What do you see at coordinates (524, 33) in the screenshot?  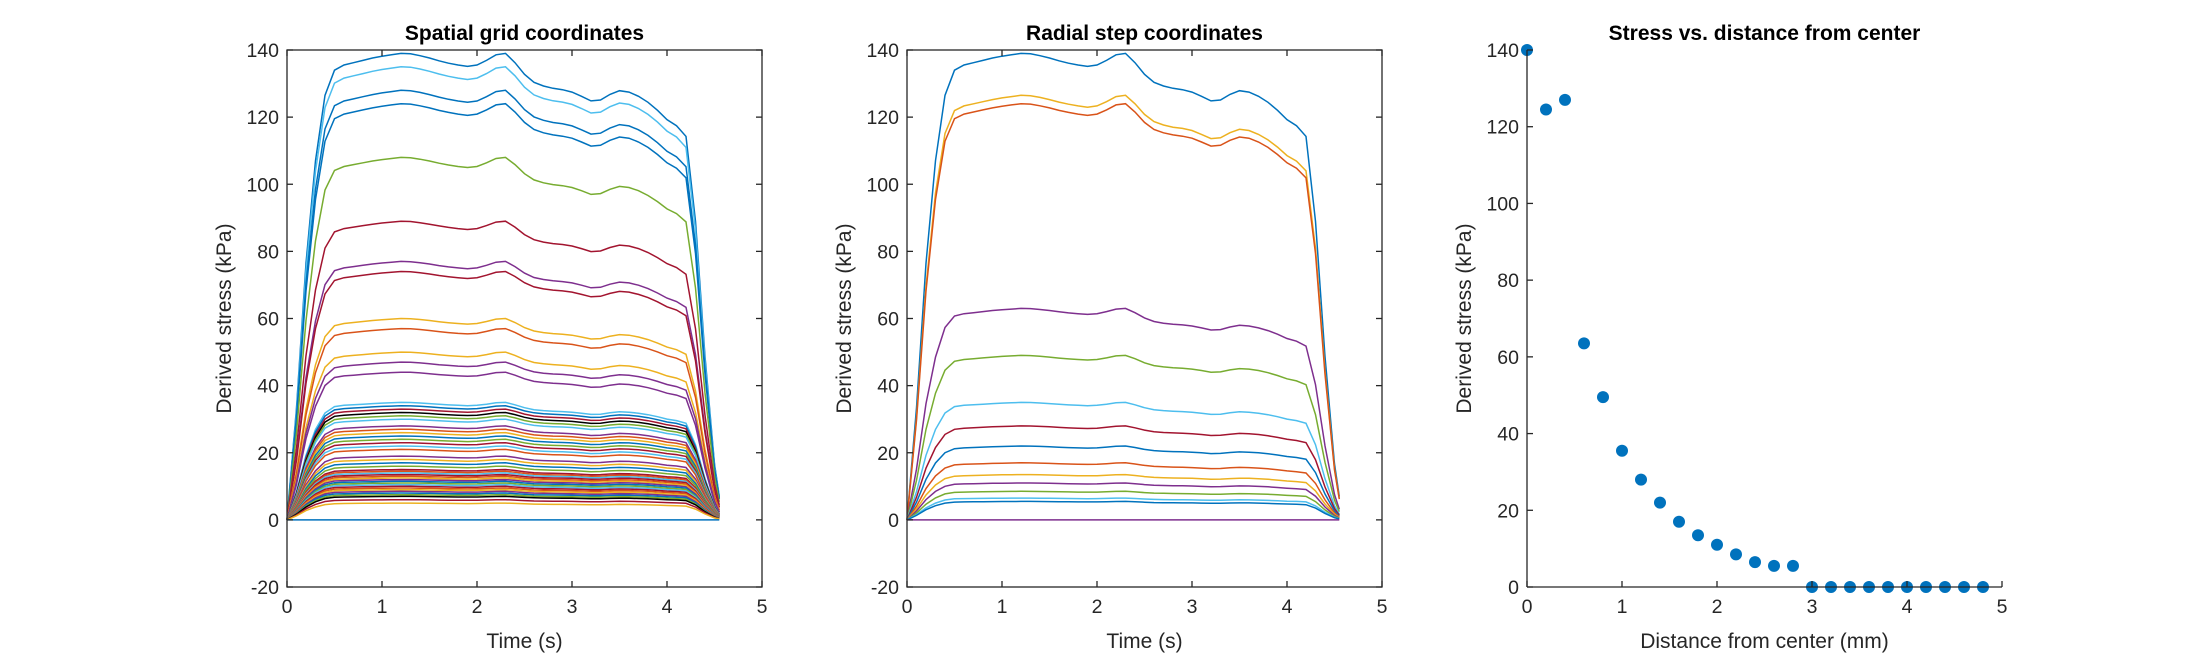 I see `chart-title: Spatial grid coordinates` at bounding box center [524, 33].